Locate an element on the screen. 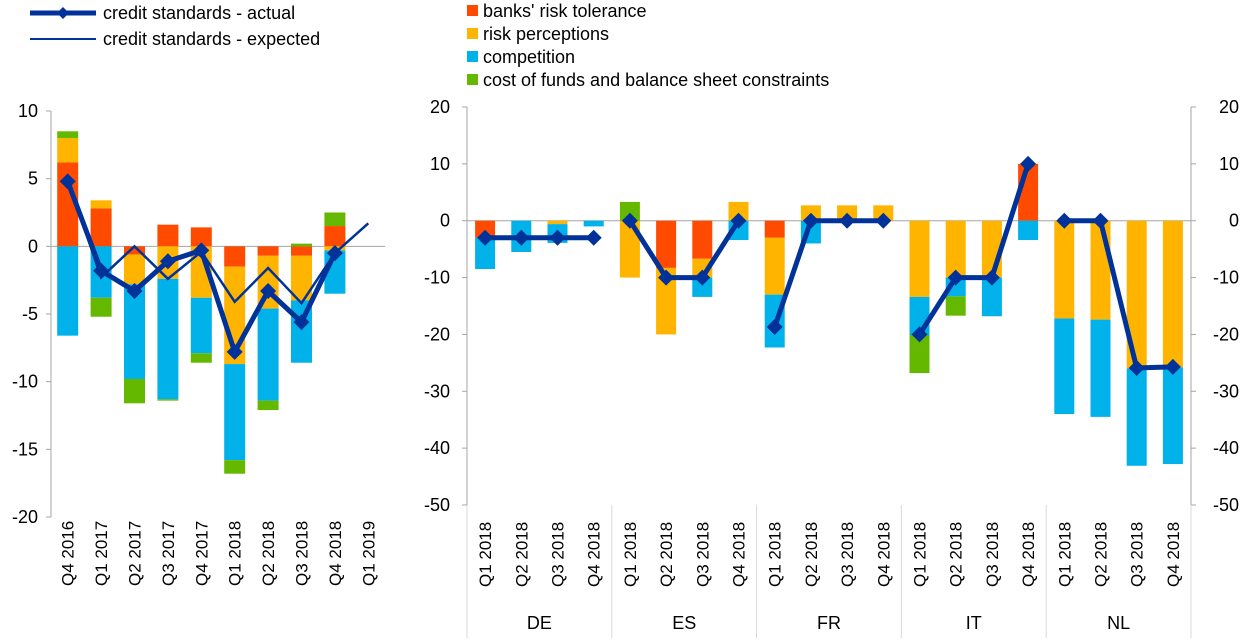 The width and height of the screenshot is (1240, 643). right-y-tick-label-right: -50 is located at coordinates (1226, 505).